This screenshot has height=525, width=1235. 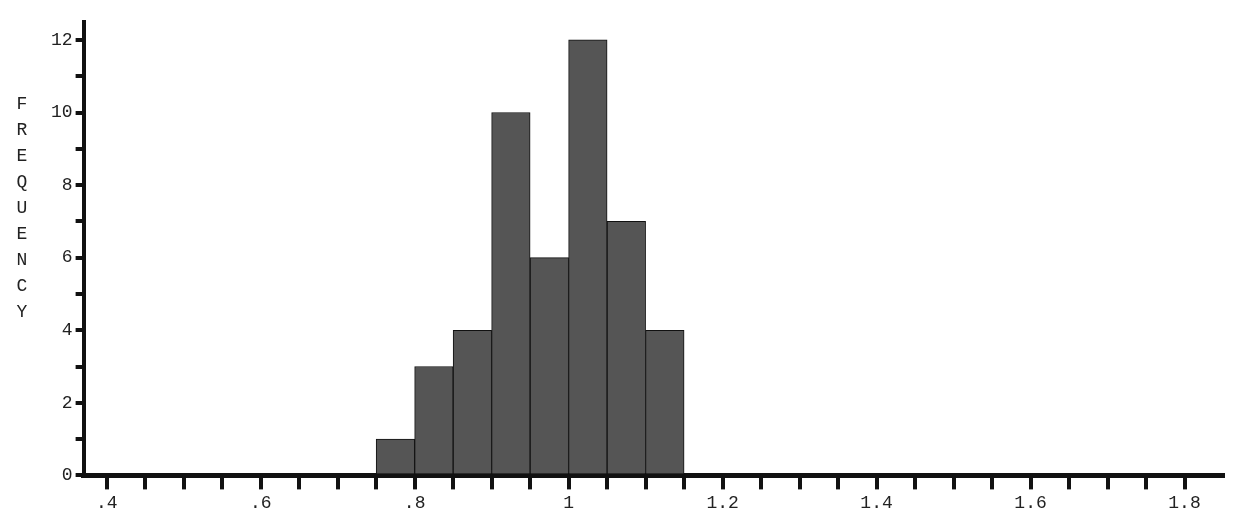 I want to click on x-tick-label: 1.6, so click(x=1030, y=502).